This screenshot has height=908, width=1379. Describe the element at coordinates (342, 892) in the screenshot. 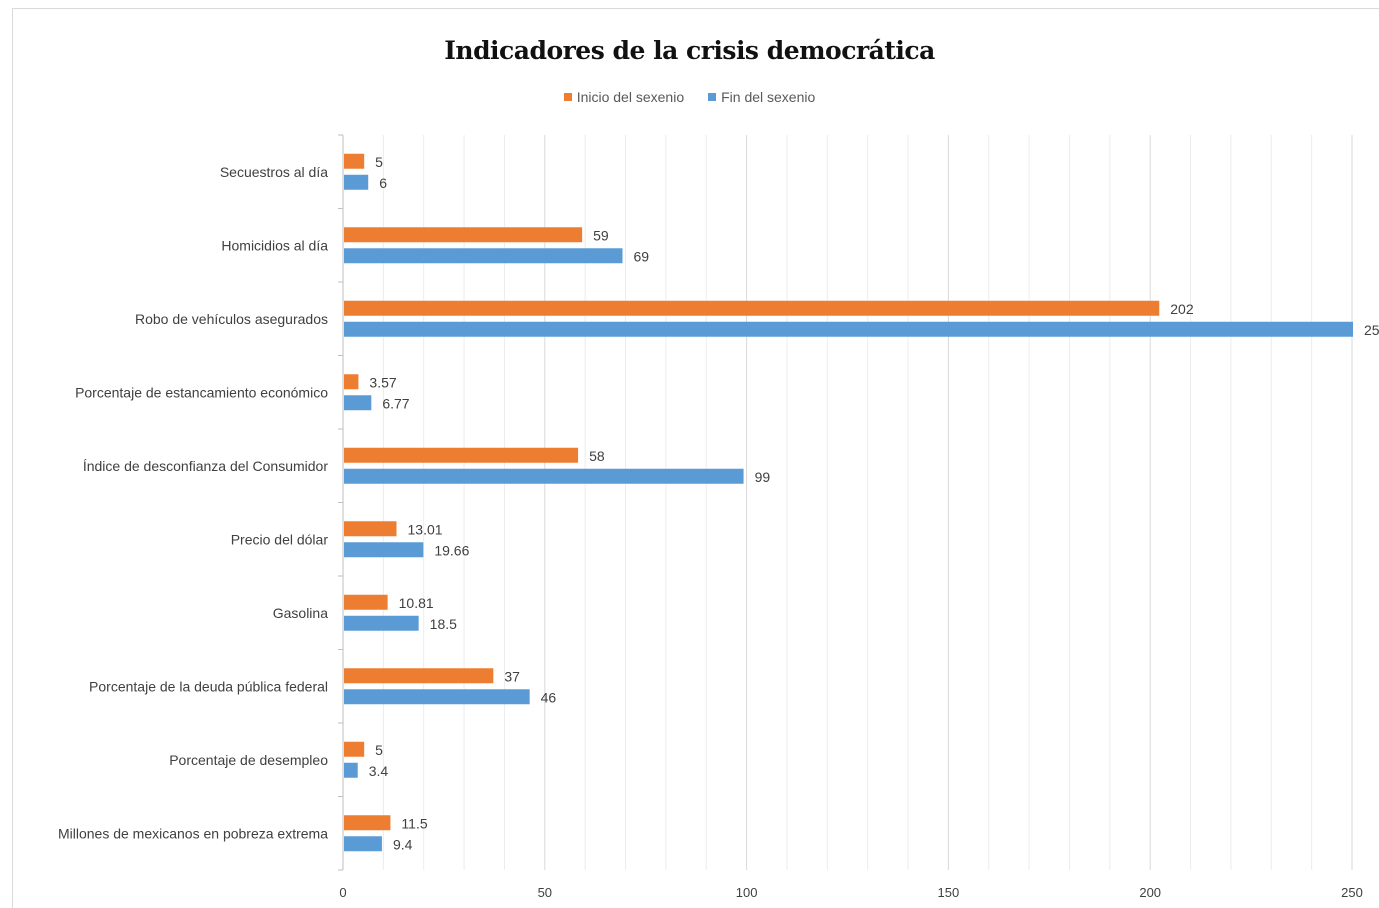

I see `x-tick-label: 0` at that location.